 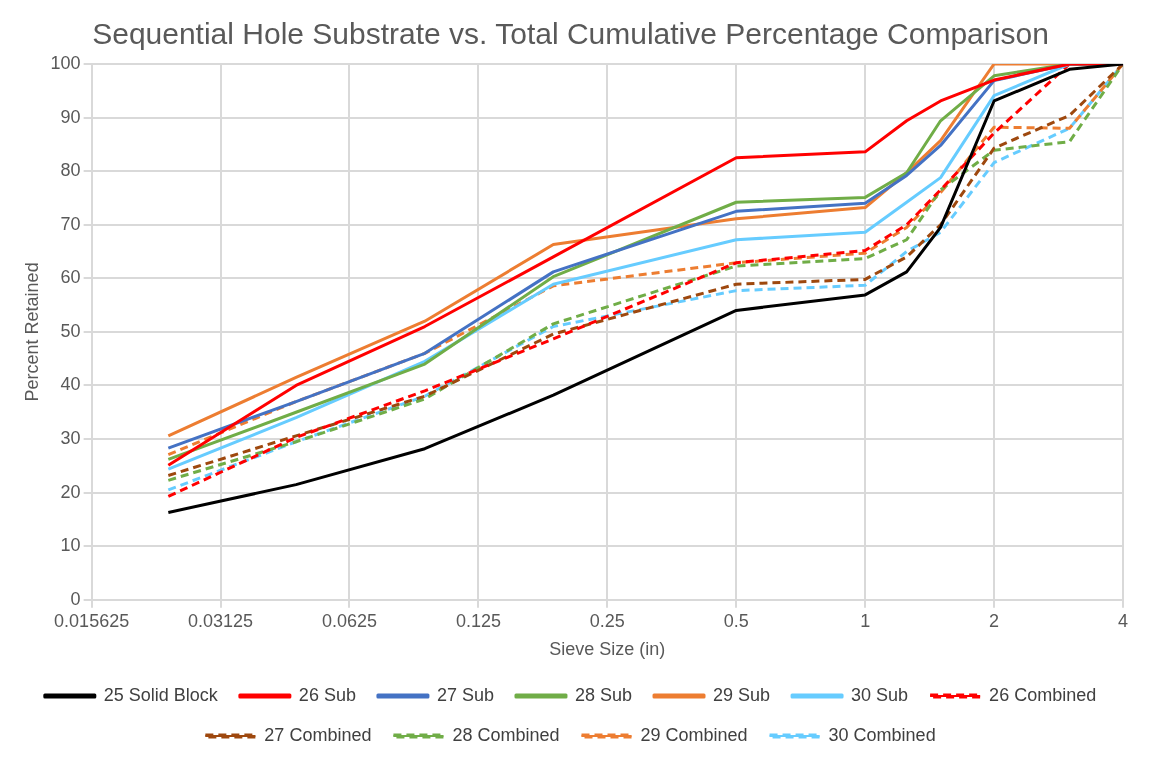 I want to click on y-tick-label: 100, so click(x=65, y=62).